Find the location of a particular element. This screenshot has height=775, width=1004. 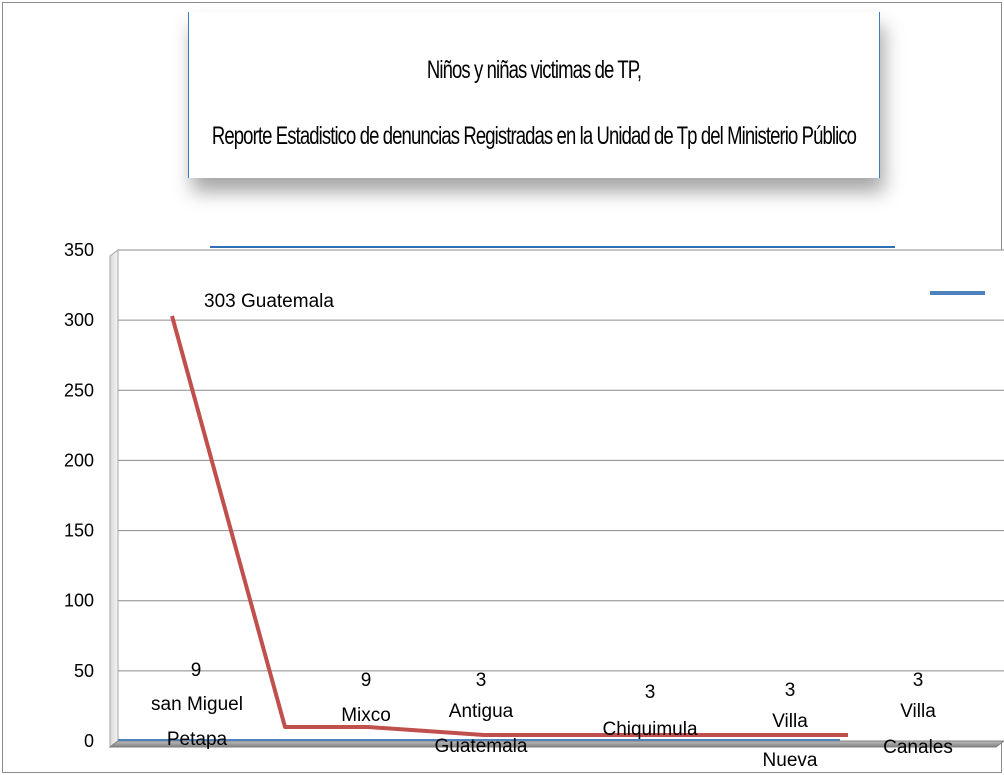

data-label: 303 Guatemala is located at coordinates (269, 301).